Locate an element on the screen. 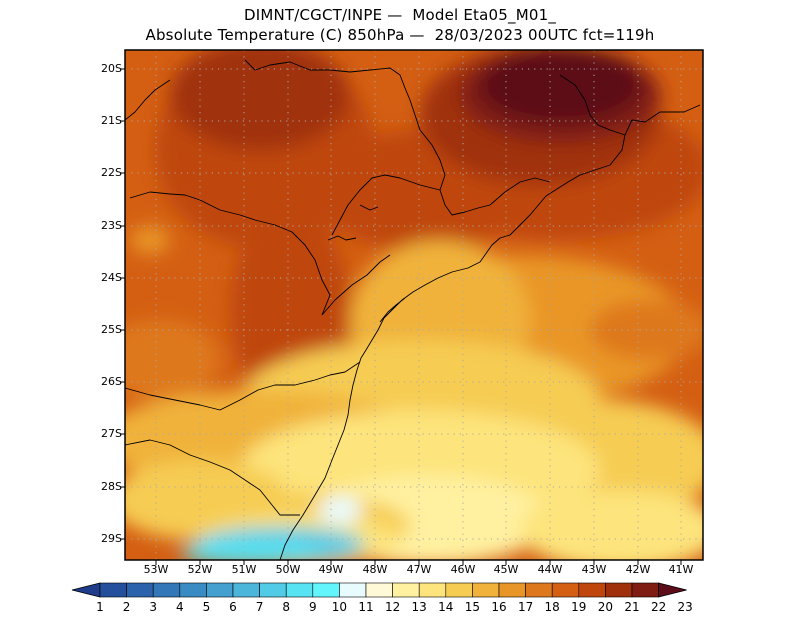 This screenshot has height=618, width=800. lat-label: 22S is located at coordinates (111, 172).